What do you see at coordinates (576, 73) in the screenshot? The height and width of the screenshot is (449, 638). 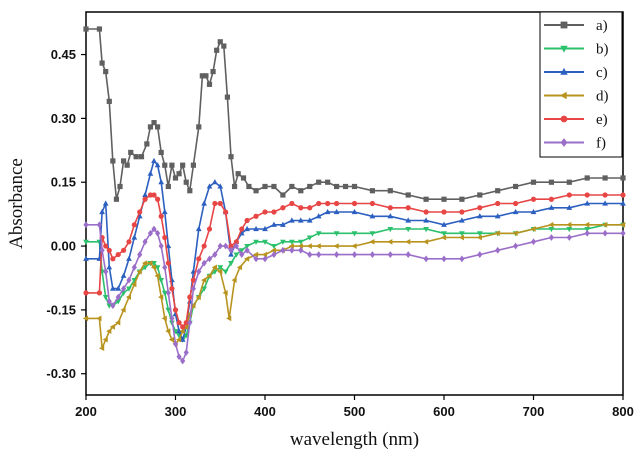 I see `legend-item: c)` at bounding box center [576, 73].